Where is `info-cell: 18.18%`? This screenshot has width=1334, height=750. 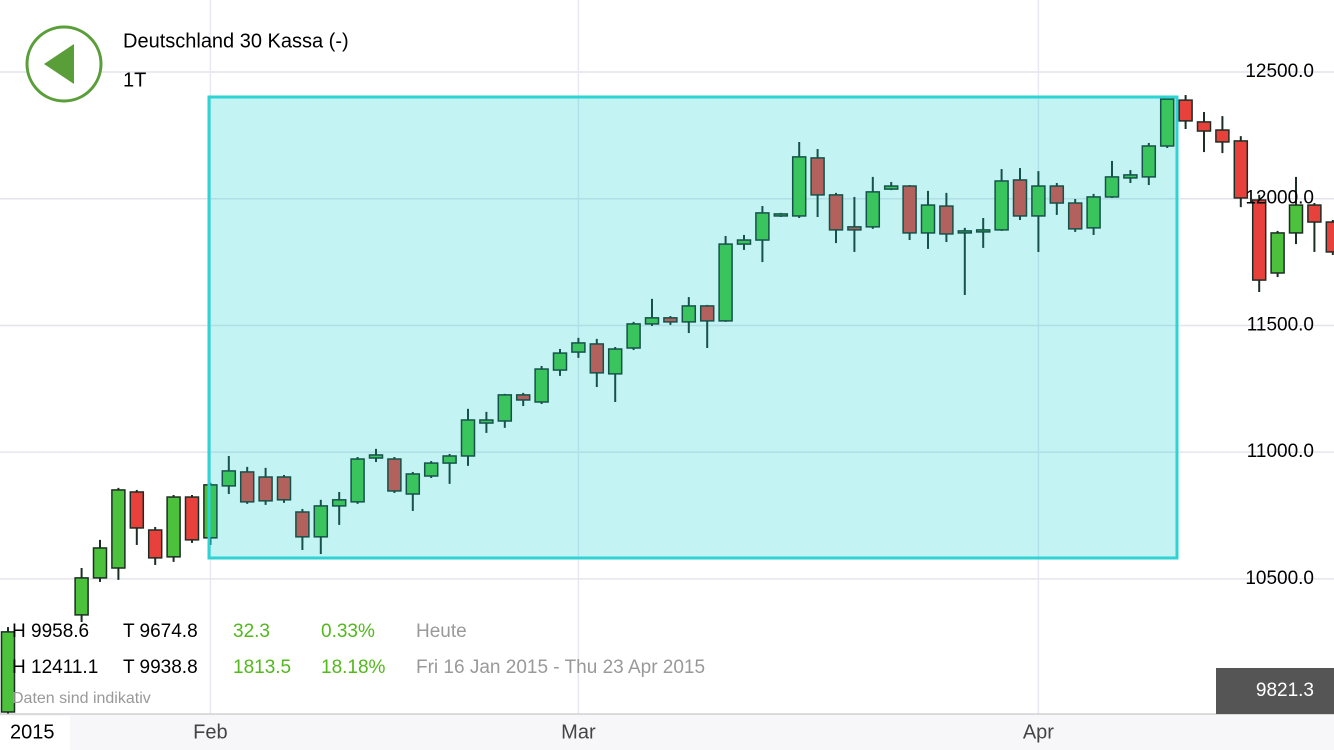
info-cell: 18.18% is located at coordinates (353, 667).